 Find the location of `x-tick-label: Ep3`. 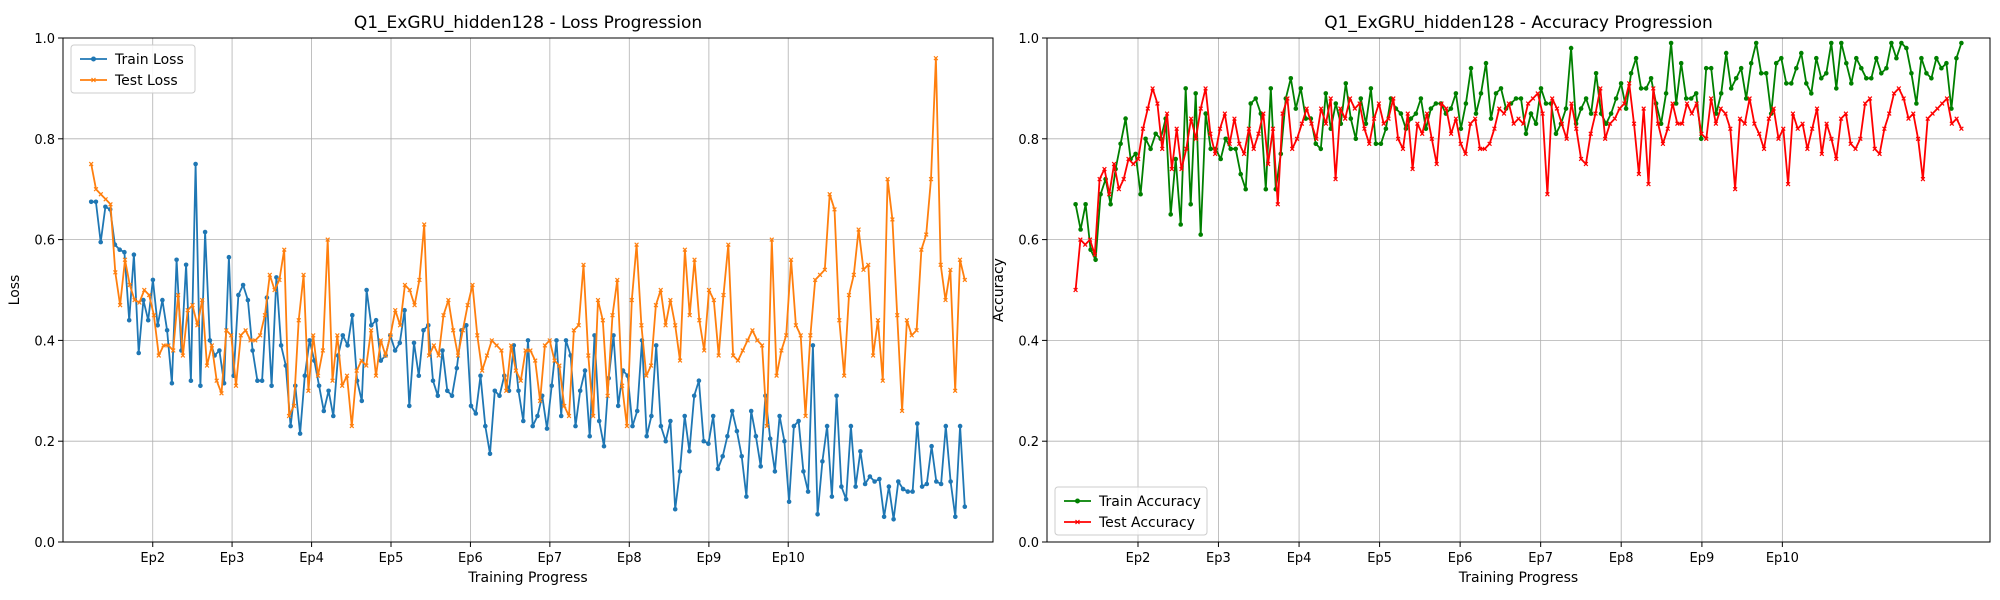

x-tick-label: Ep3 is located at coordinates (1218, 558).